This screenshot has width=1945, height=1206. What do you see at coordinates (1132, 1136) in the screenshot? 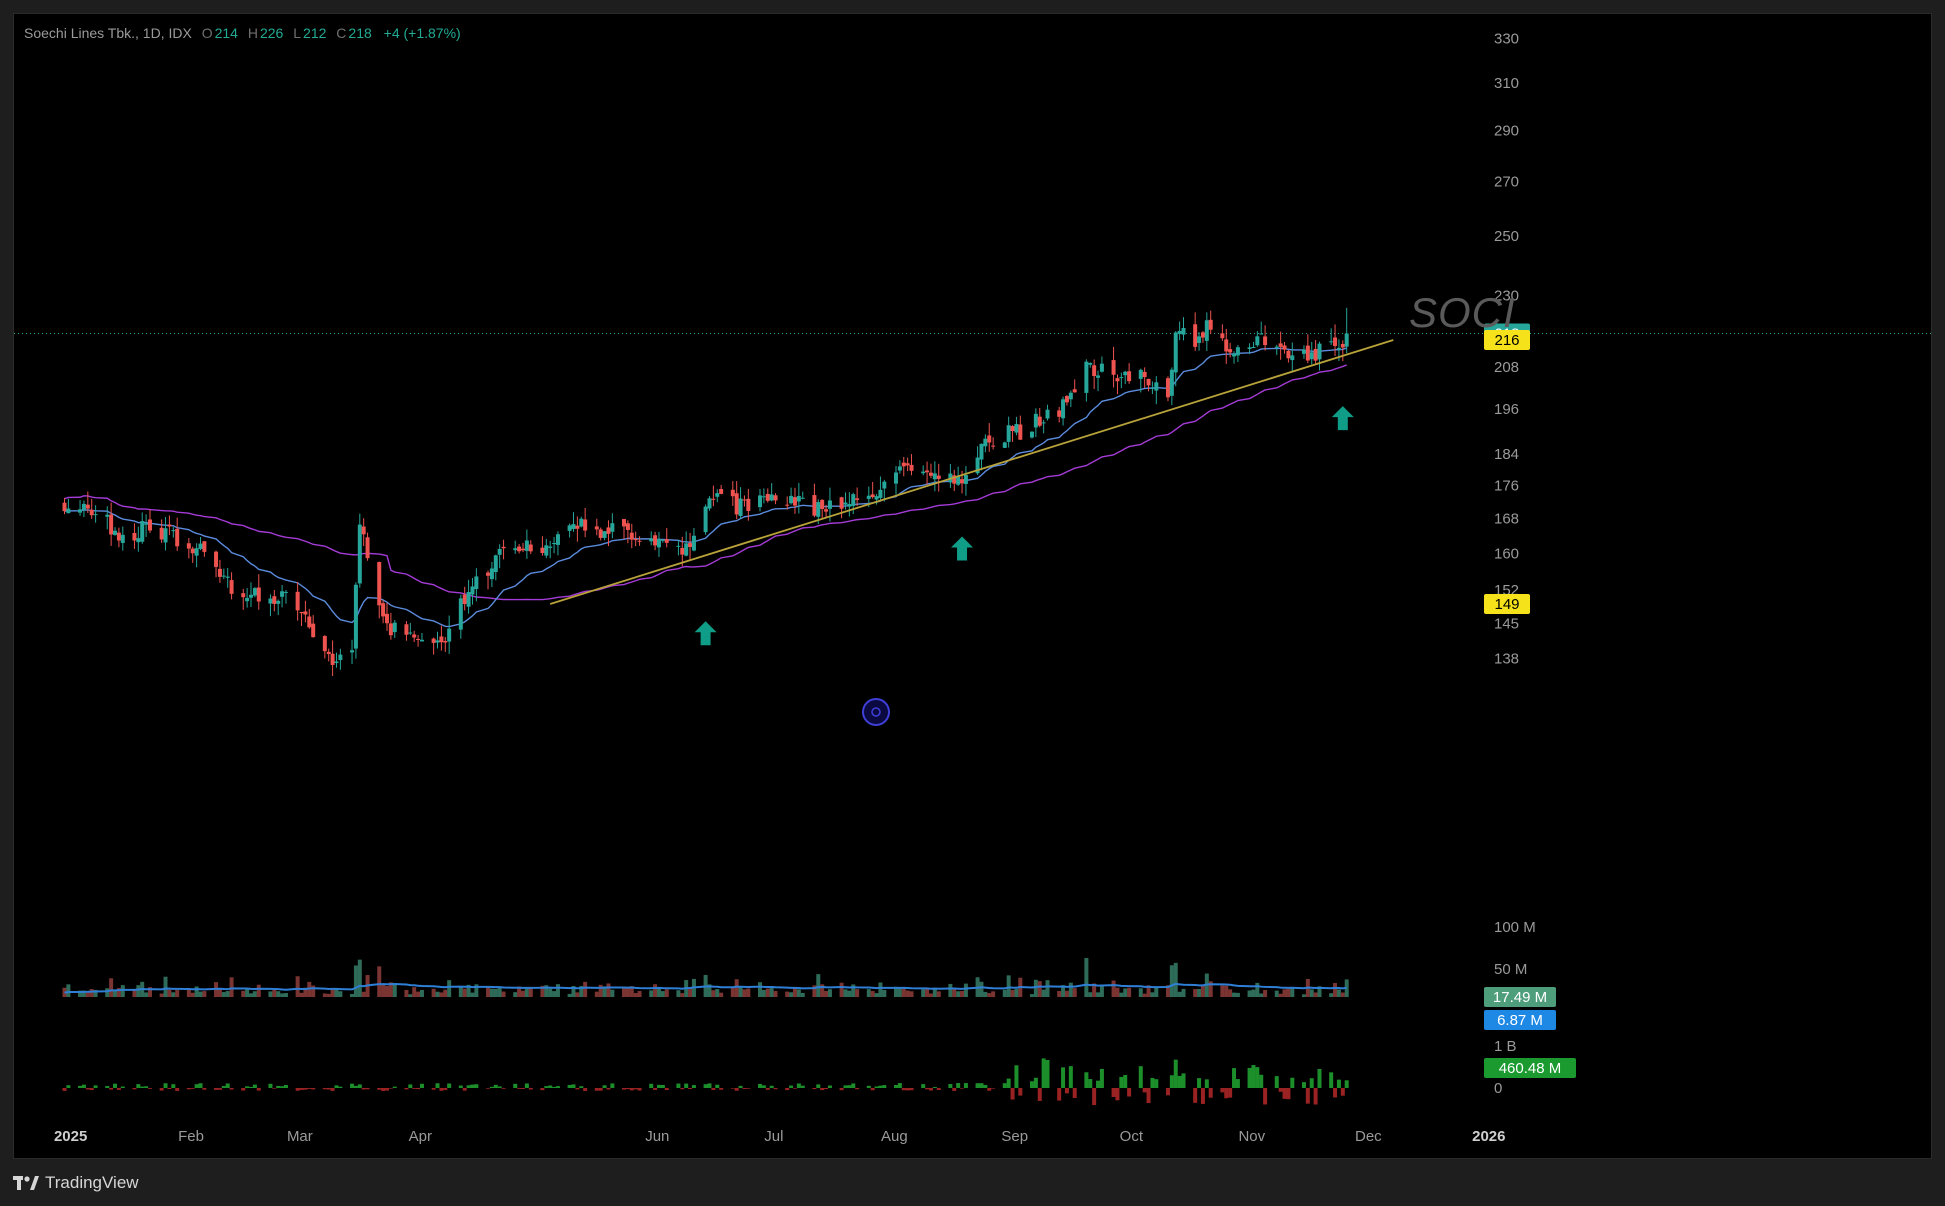
I see `time-axis-label: Oct` at bounding box center [1132, 1136].